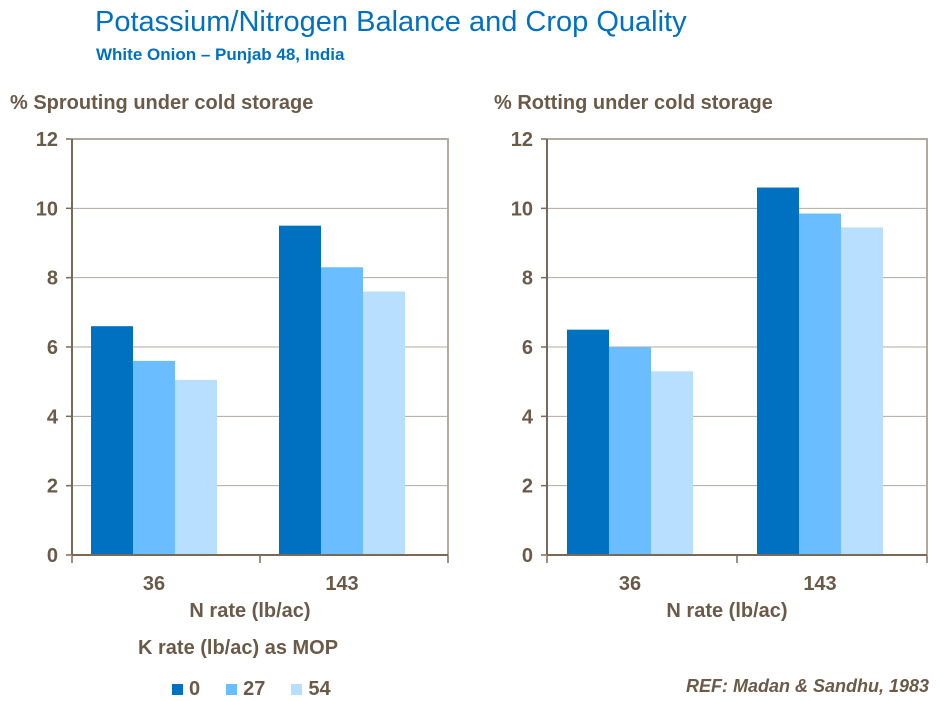 The image size is (941, 701). I want to click on legend: 0 27 54, so click(261, 689).